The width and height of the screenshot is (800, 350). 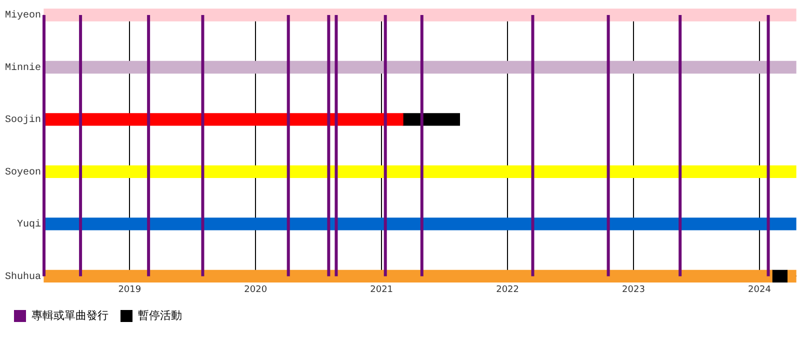 What do you see at coordinates (23, 68) in the screenshot?
I see `y-tick-label: Minnie` at bounding box center [23, 68].